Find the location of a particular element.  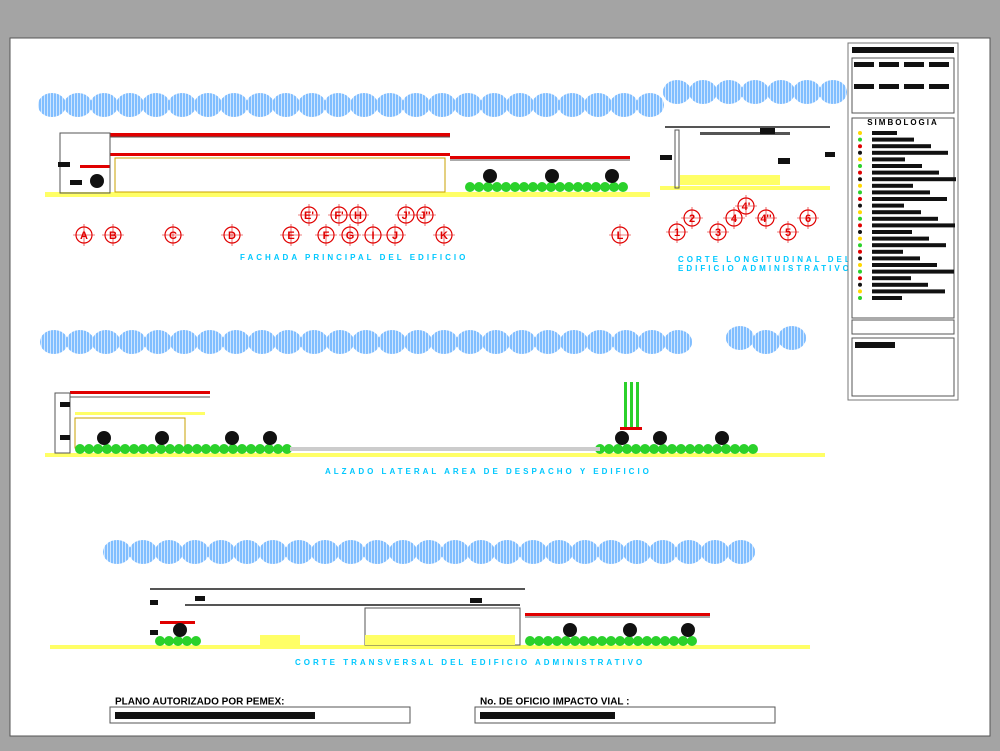

axis-label: 4'' is located at coordinates (766, 219).